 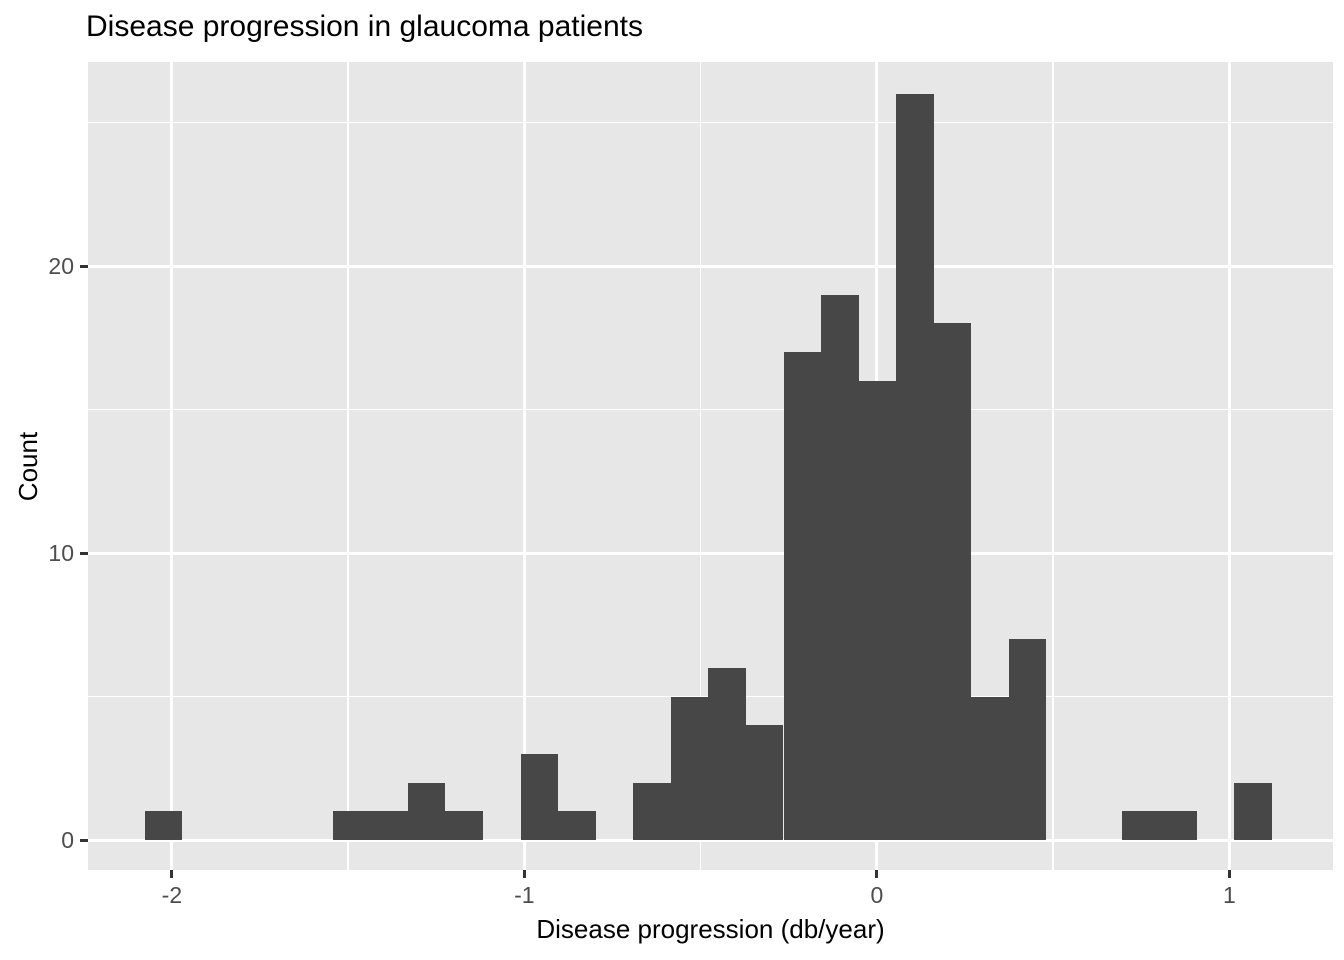 What do you see at coordinates (524, 895) in the screenshot?
I see `x-tick-label: -1` at bounding box center [524, 895].